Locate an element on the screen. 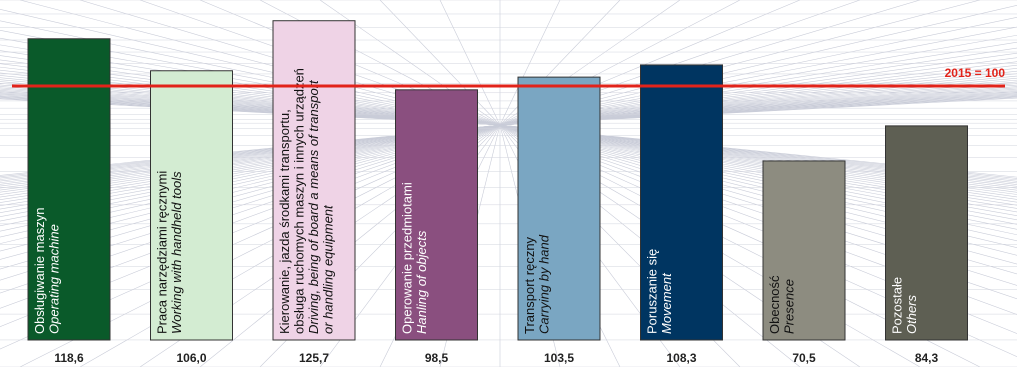  bar-category-label: Transport ręcznyCarrying by hand is located at coordinates (537, 284).